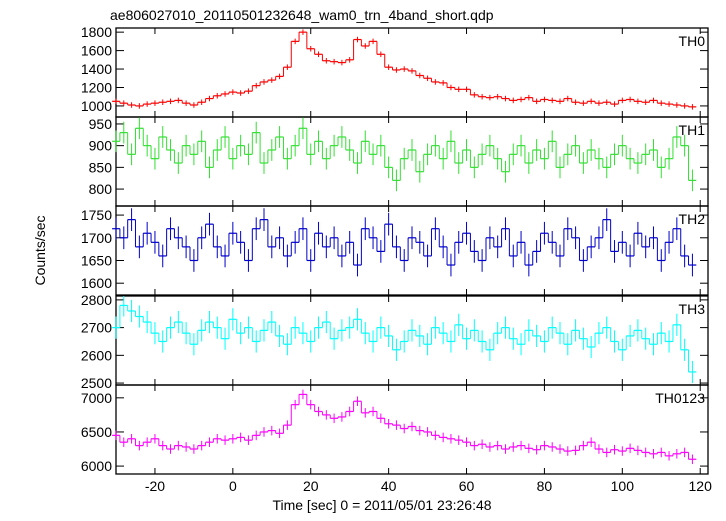 This screenshot has width=726, height=521. Describe the element at coordinates (545, 486) in the screenshot. I see `x-tick-label: 80` at that location.